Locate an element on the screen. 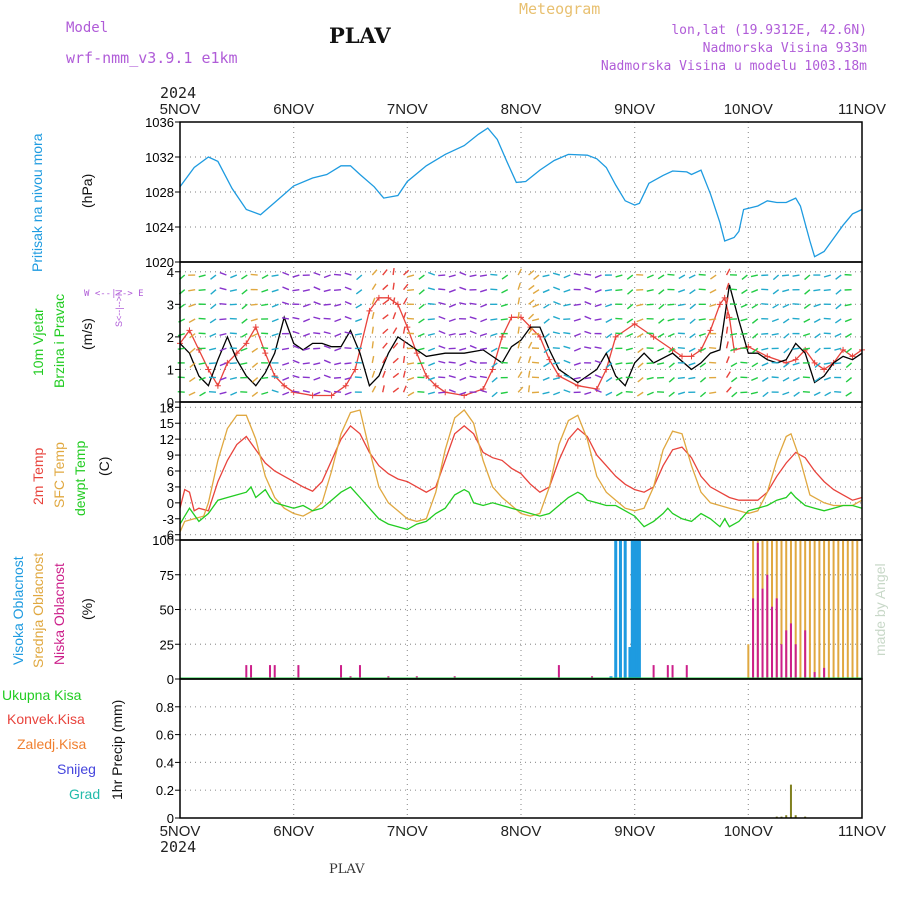 The width and height of the screenshot is (900, 900). meteogram-title: Meteogram is located at coordinates (560, 9).